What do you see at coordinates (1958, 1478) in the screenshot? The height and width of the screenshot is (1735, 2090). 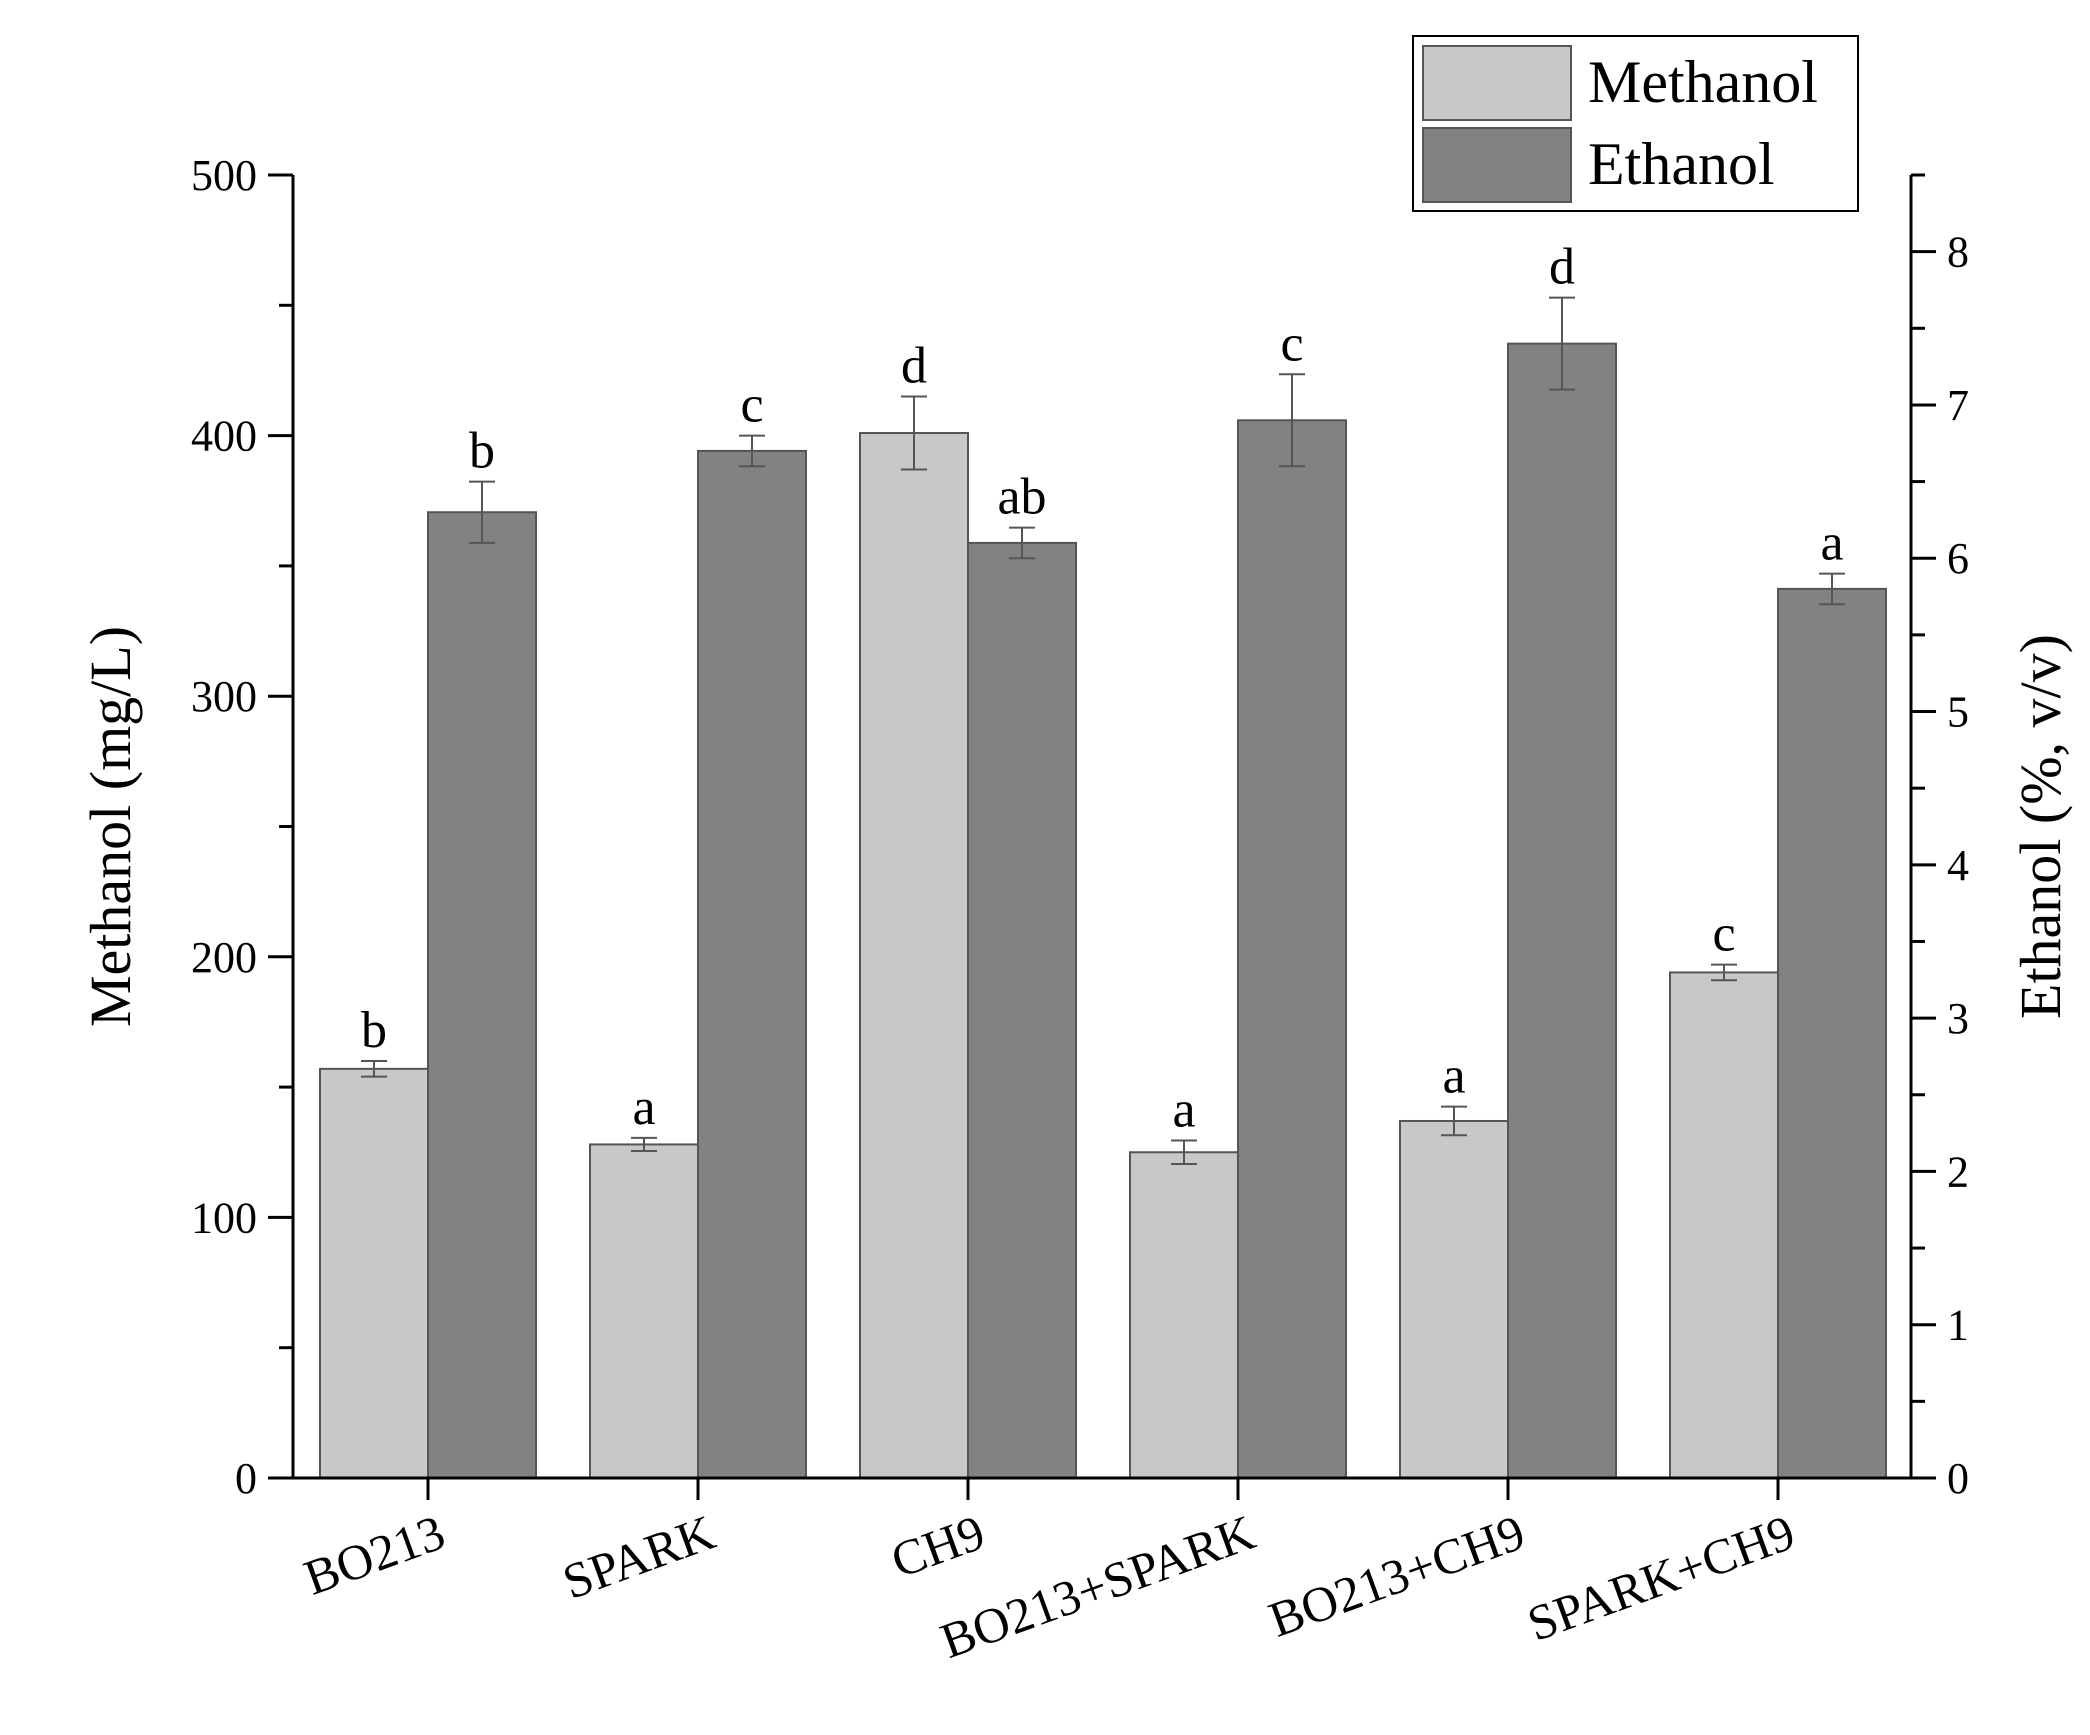 I see `right-tick-label: 0` at bounding box center [1958, 1478].